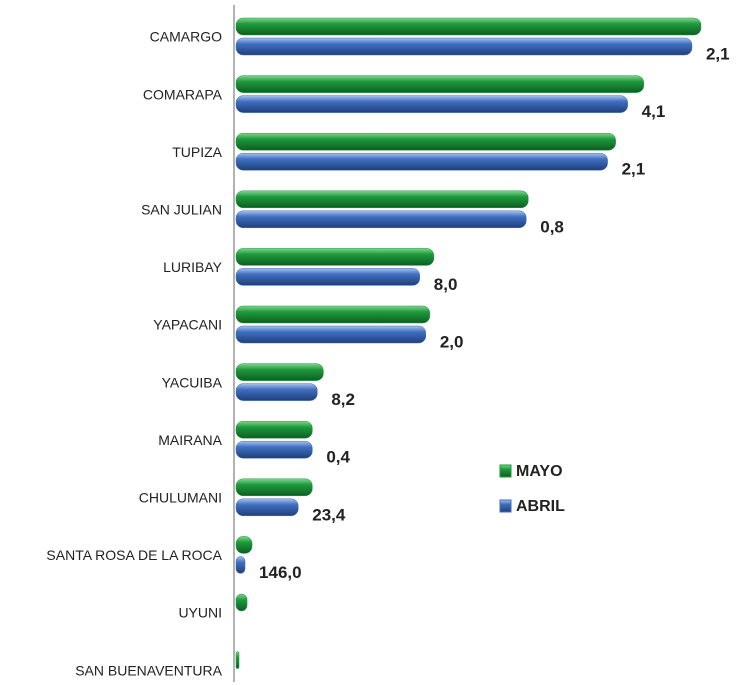  What do you see at coordinates (190, 440) in the screenshot?
I see `category-label: MAIRANA` at bounding box center [190, 440].